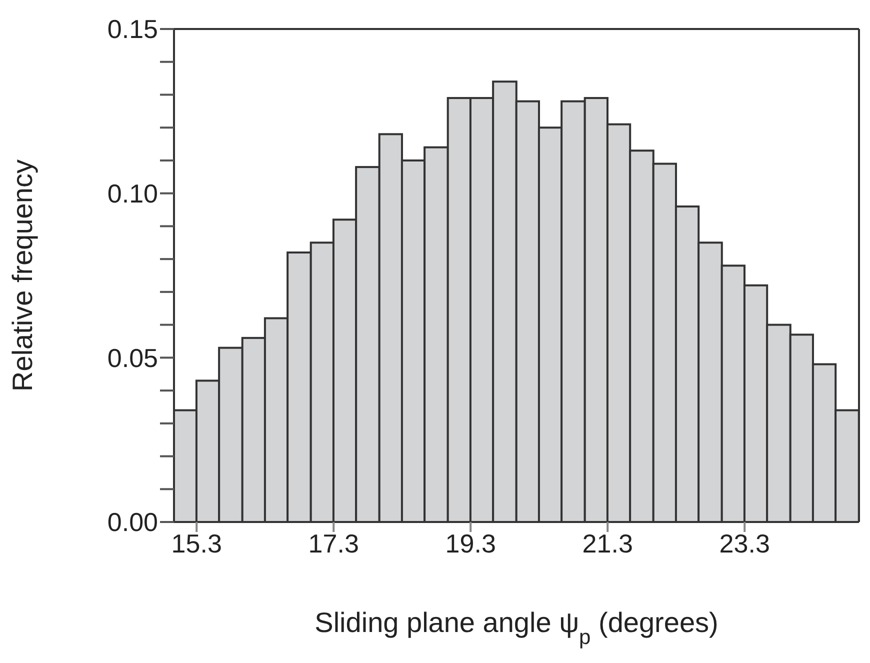  I want to click on y-tick-label: 0.00, so click(132, 522).